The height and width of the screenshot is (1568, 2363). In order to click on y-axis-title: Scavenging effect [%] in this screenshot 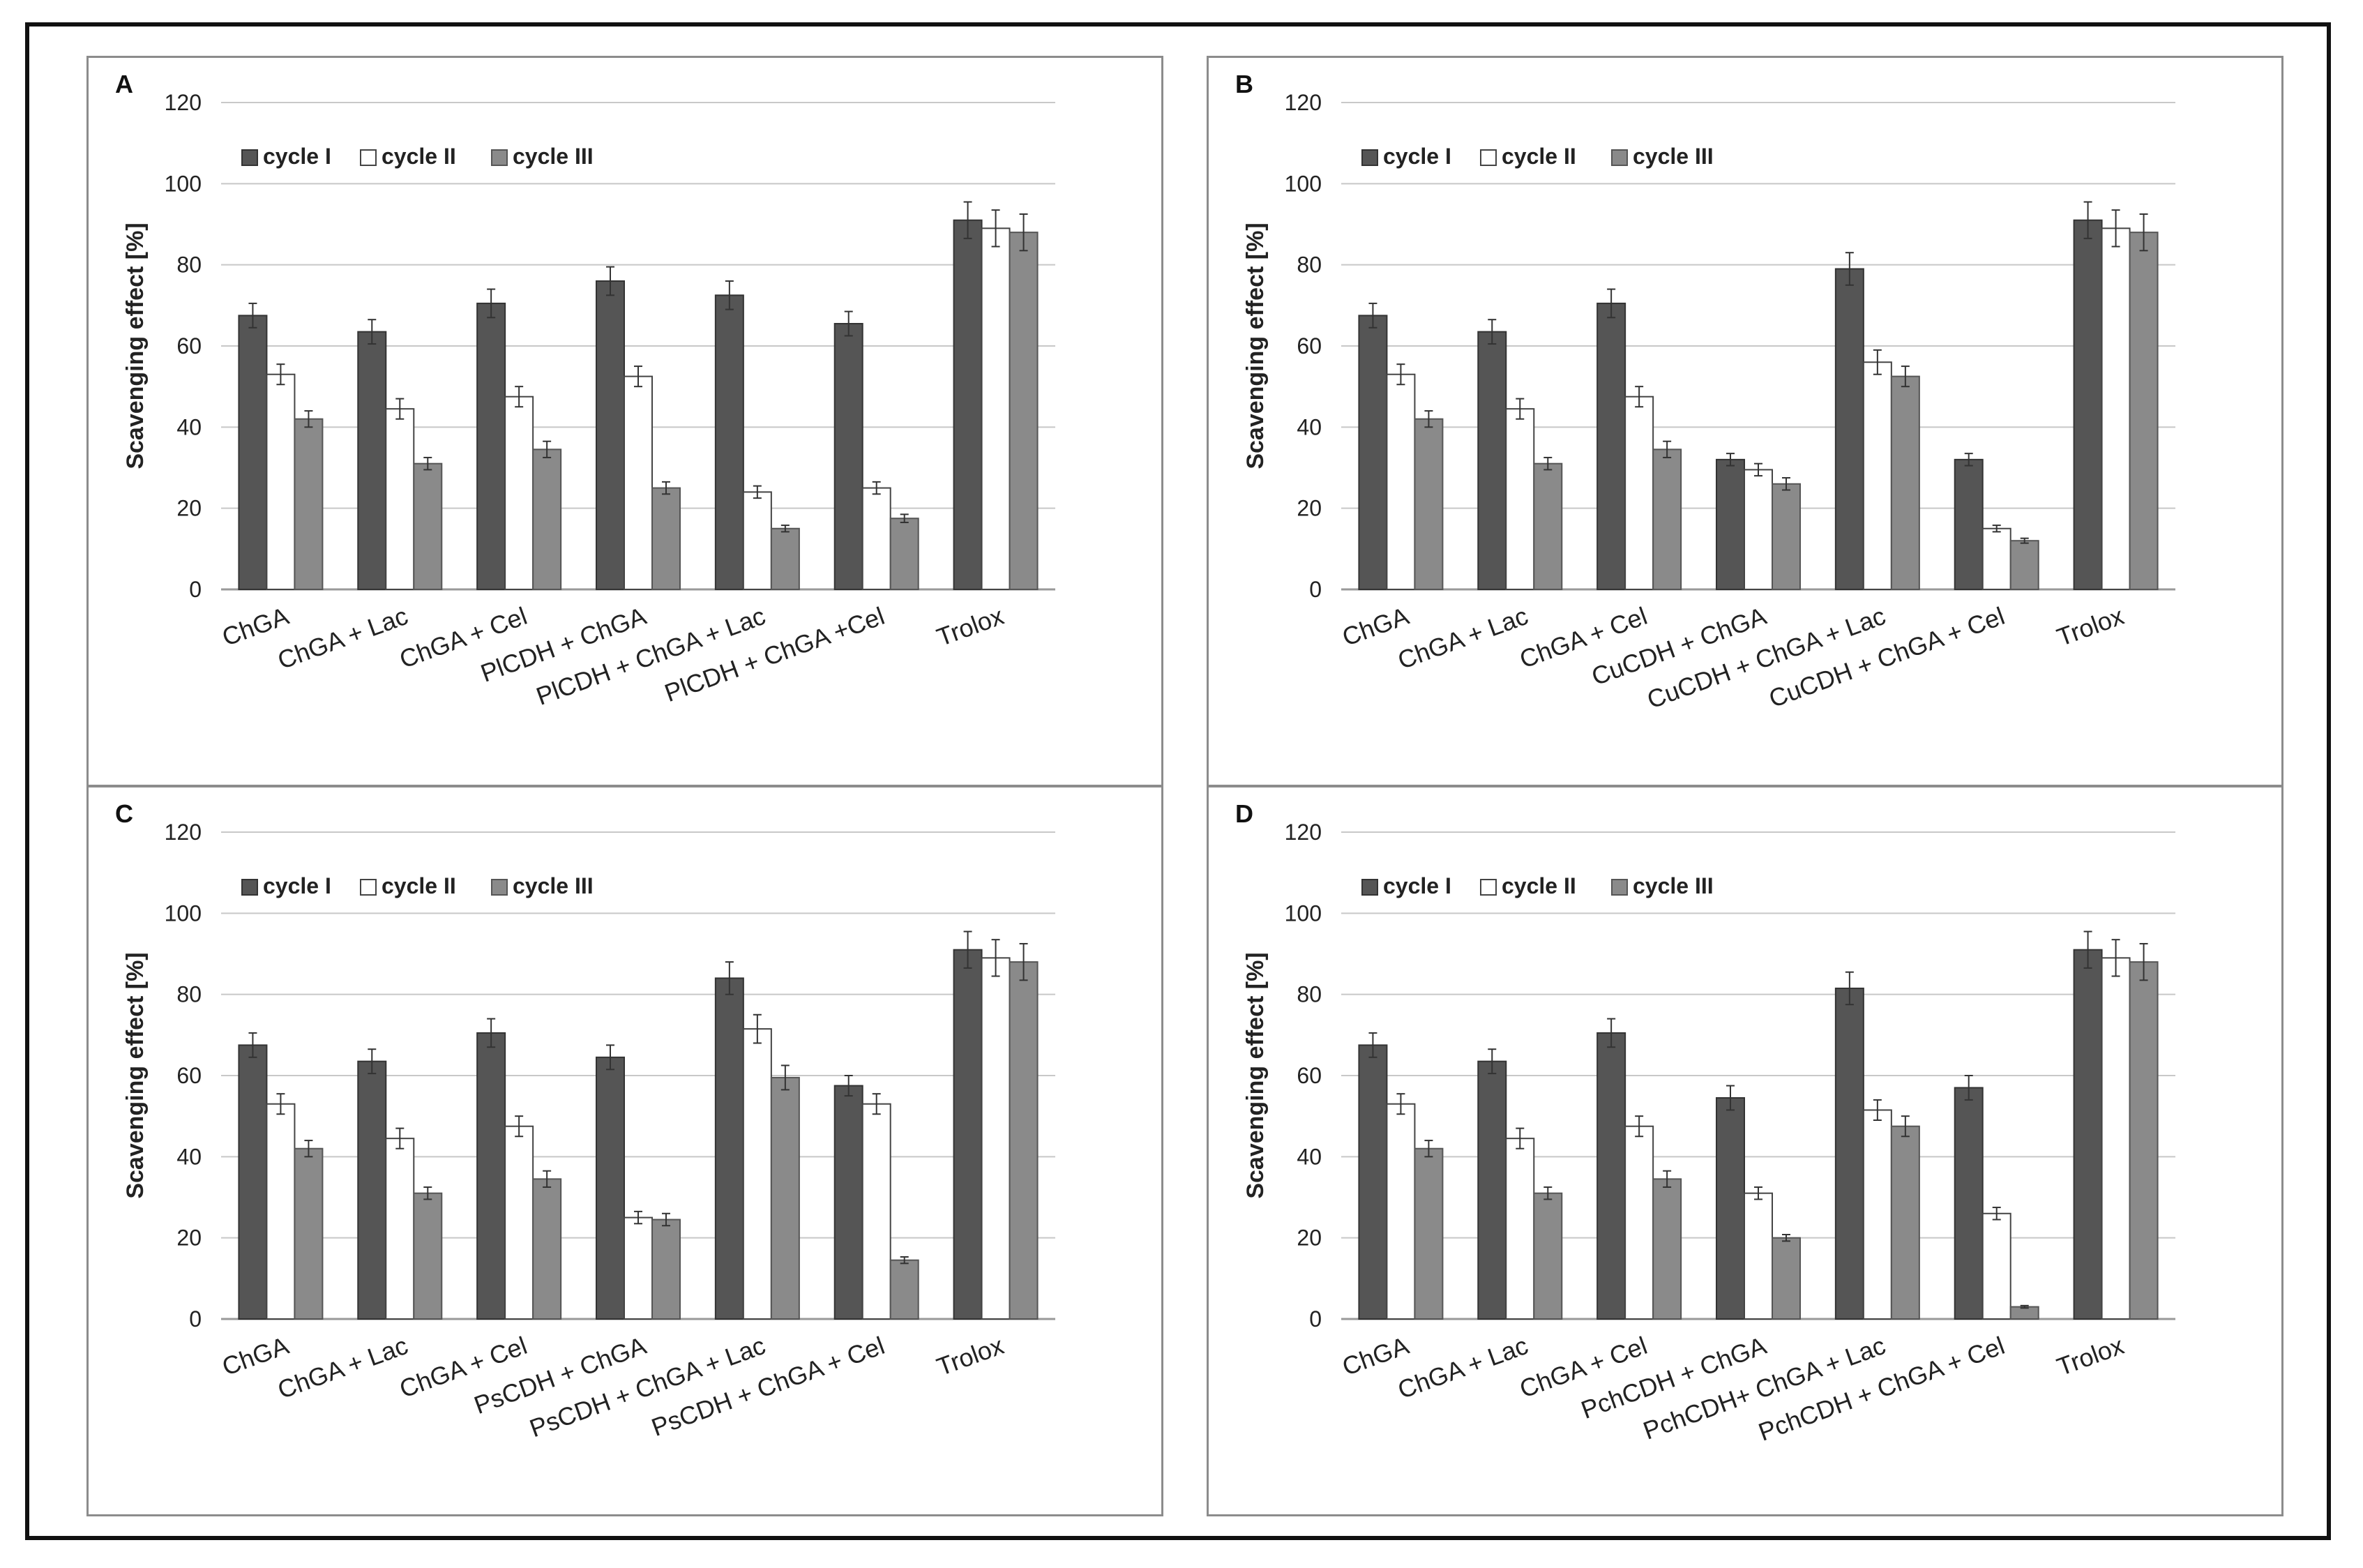, I will do `click(135, 346)`.